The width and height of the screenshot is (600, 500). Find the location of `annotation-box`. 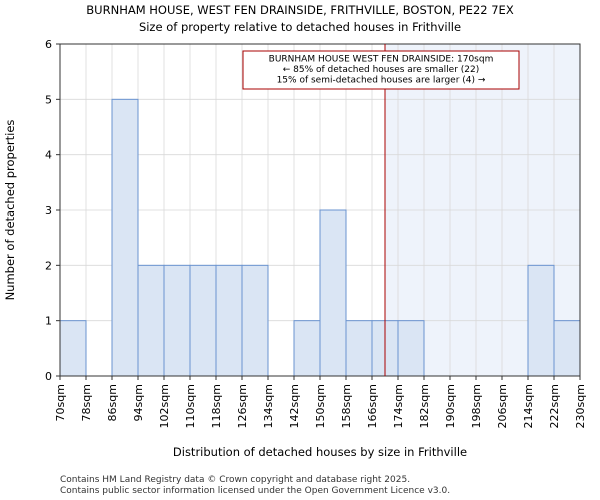

annotation-box is located at coordinates (381, 70).